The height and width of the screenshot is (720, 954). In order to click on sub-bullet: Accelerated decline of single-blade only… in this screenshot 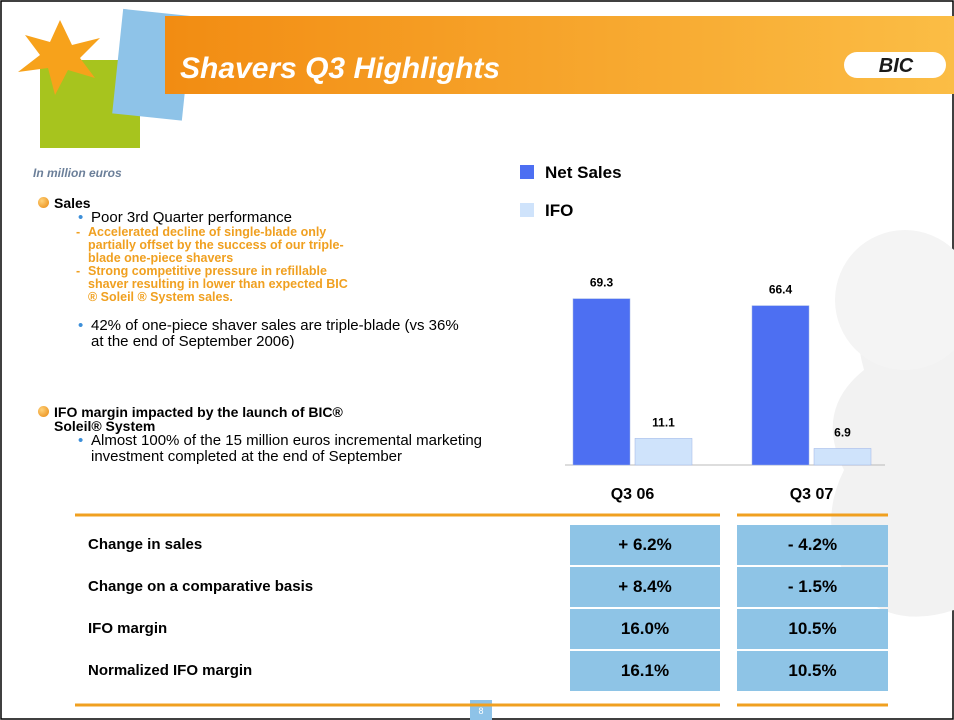, I will do `click(212, 245)`.